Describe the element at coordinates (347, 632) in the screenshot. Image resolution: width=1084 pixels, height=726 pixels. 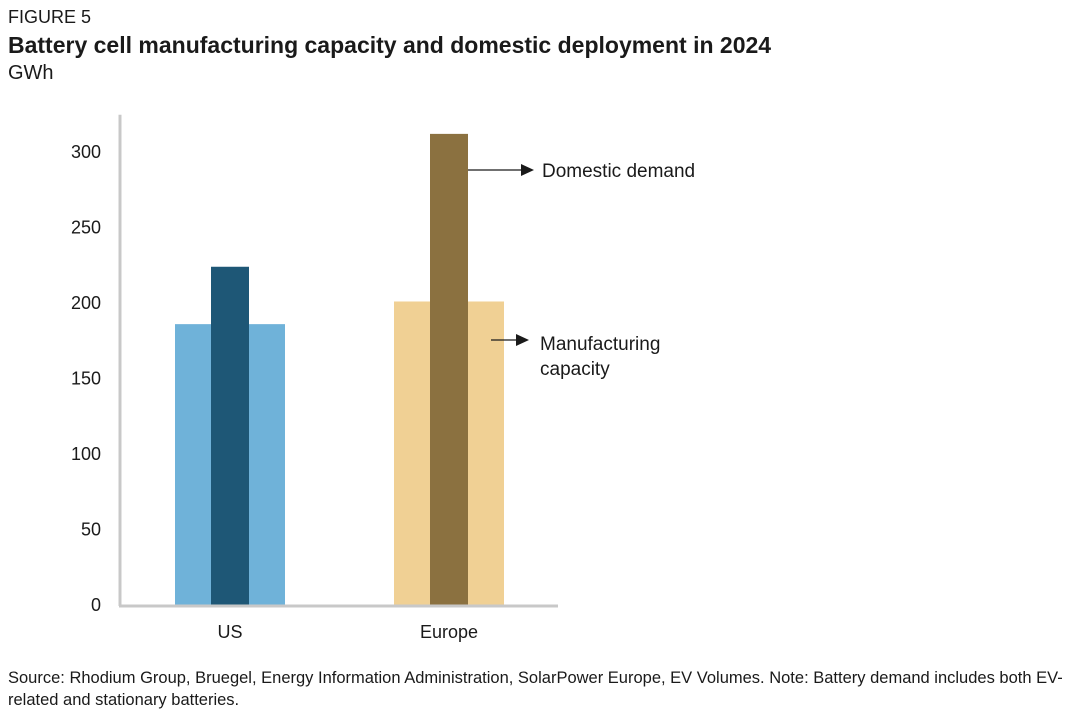
I see `x-categories-group: US Europe` at that location.